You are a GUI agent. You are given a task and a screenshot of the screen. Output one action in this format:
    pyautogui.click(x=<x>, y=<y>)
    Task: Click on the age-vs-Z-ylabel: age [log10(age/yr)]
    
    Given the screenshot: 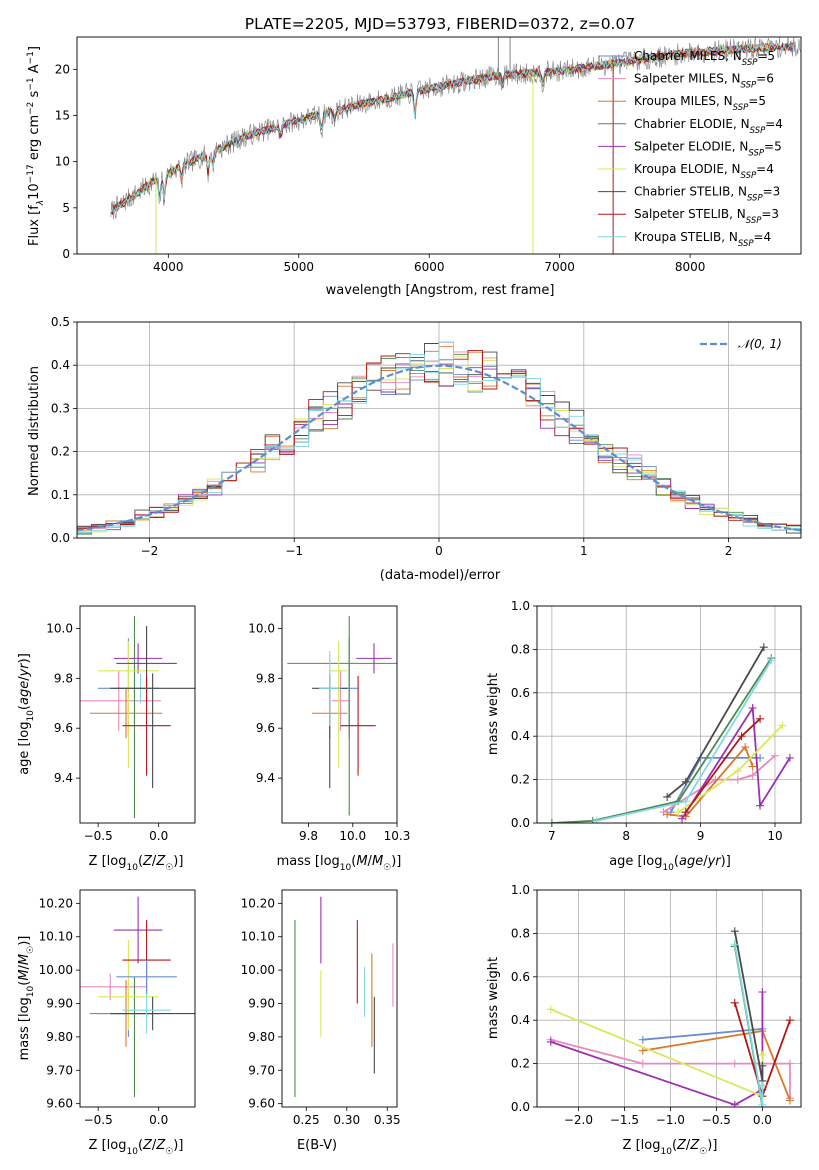 What is the action you would take?
    pyautogui.click(x=26, y=714)
    